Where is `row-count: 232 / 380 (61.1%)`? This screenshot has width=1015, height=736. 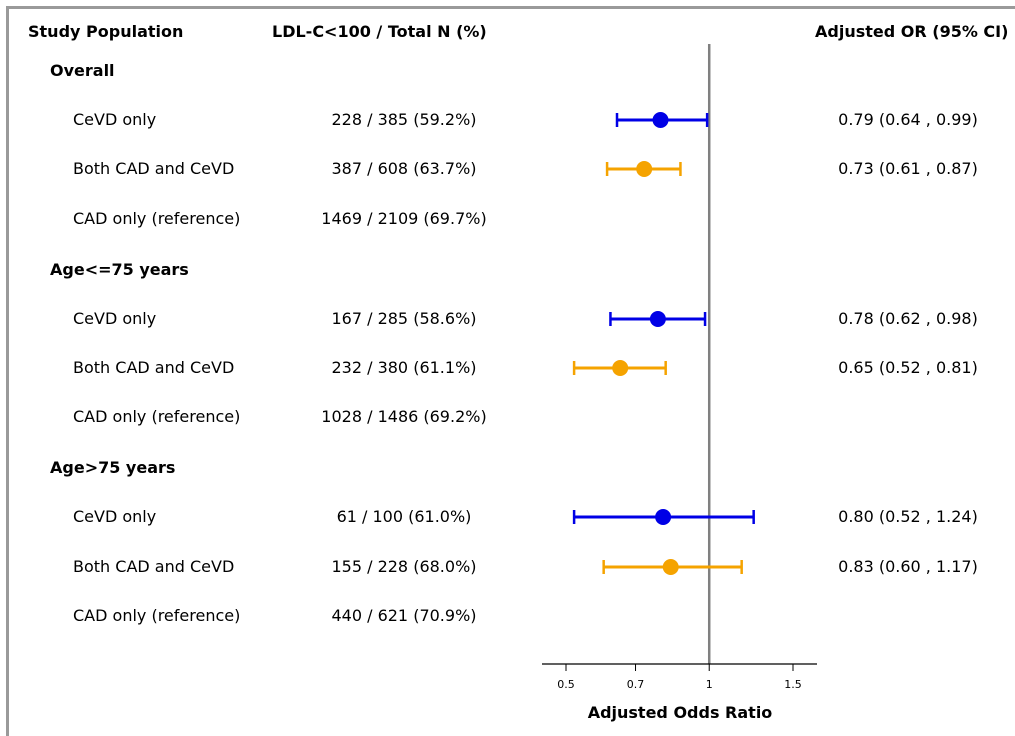 row-count: 232 / 380 (61.1%) is located at coordinates (404, 367).